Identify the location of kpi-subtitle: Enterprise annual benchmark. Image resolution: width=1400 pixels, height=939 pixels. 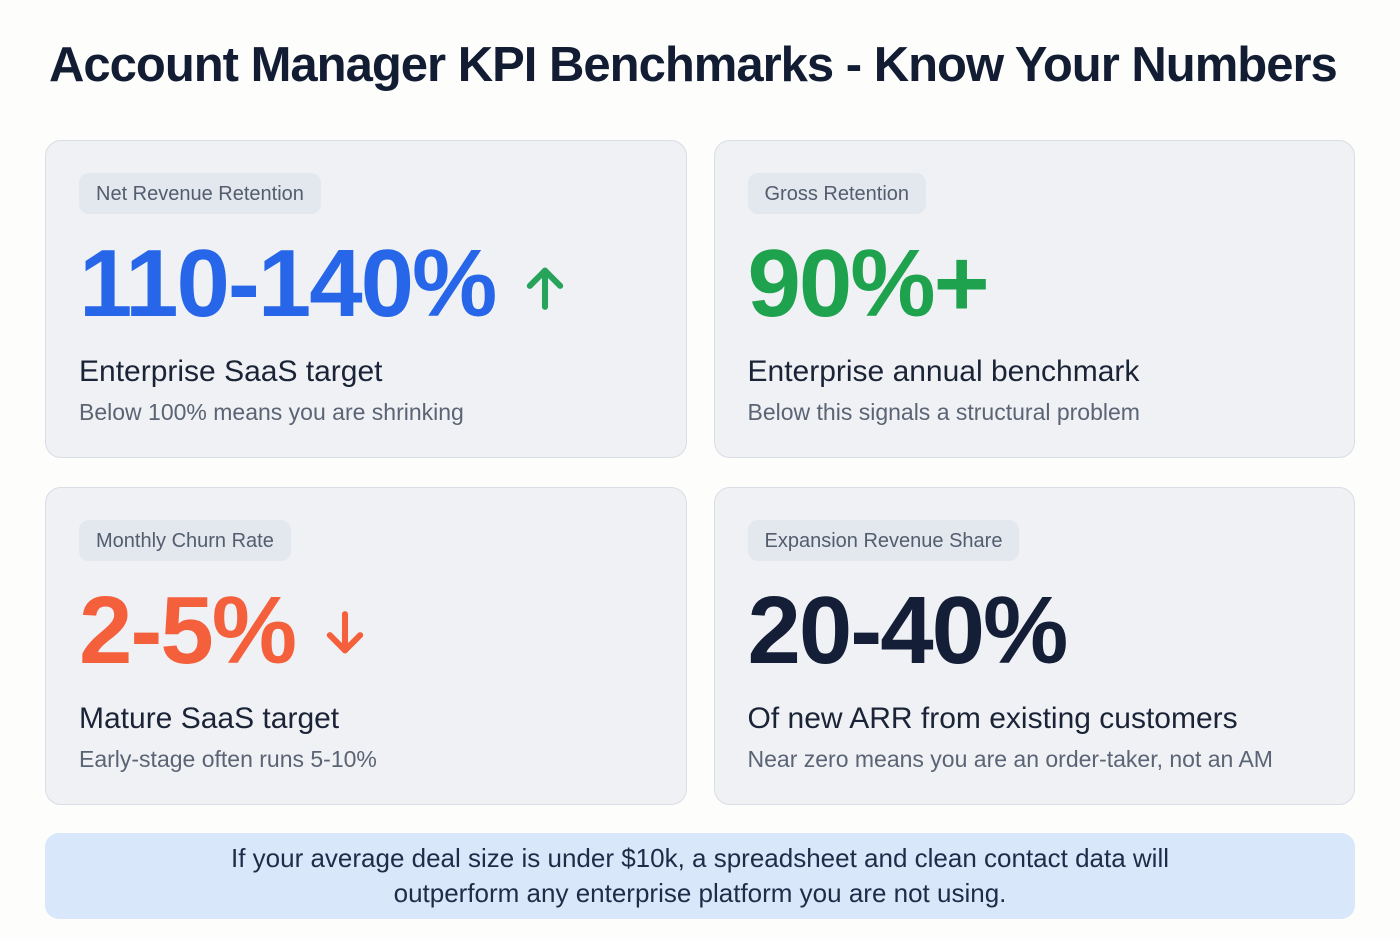
(943, 371).